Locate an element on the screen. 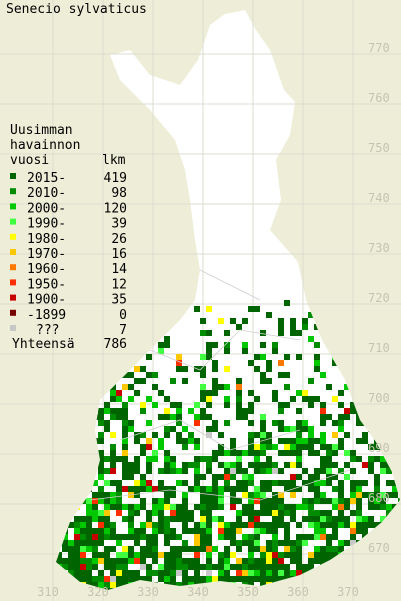 Image resolution: width=401 pixels, height=601 pixels. grid-label: 330 is located at coordinates (148, 592).